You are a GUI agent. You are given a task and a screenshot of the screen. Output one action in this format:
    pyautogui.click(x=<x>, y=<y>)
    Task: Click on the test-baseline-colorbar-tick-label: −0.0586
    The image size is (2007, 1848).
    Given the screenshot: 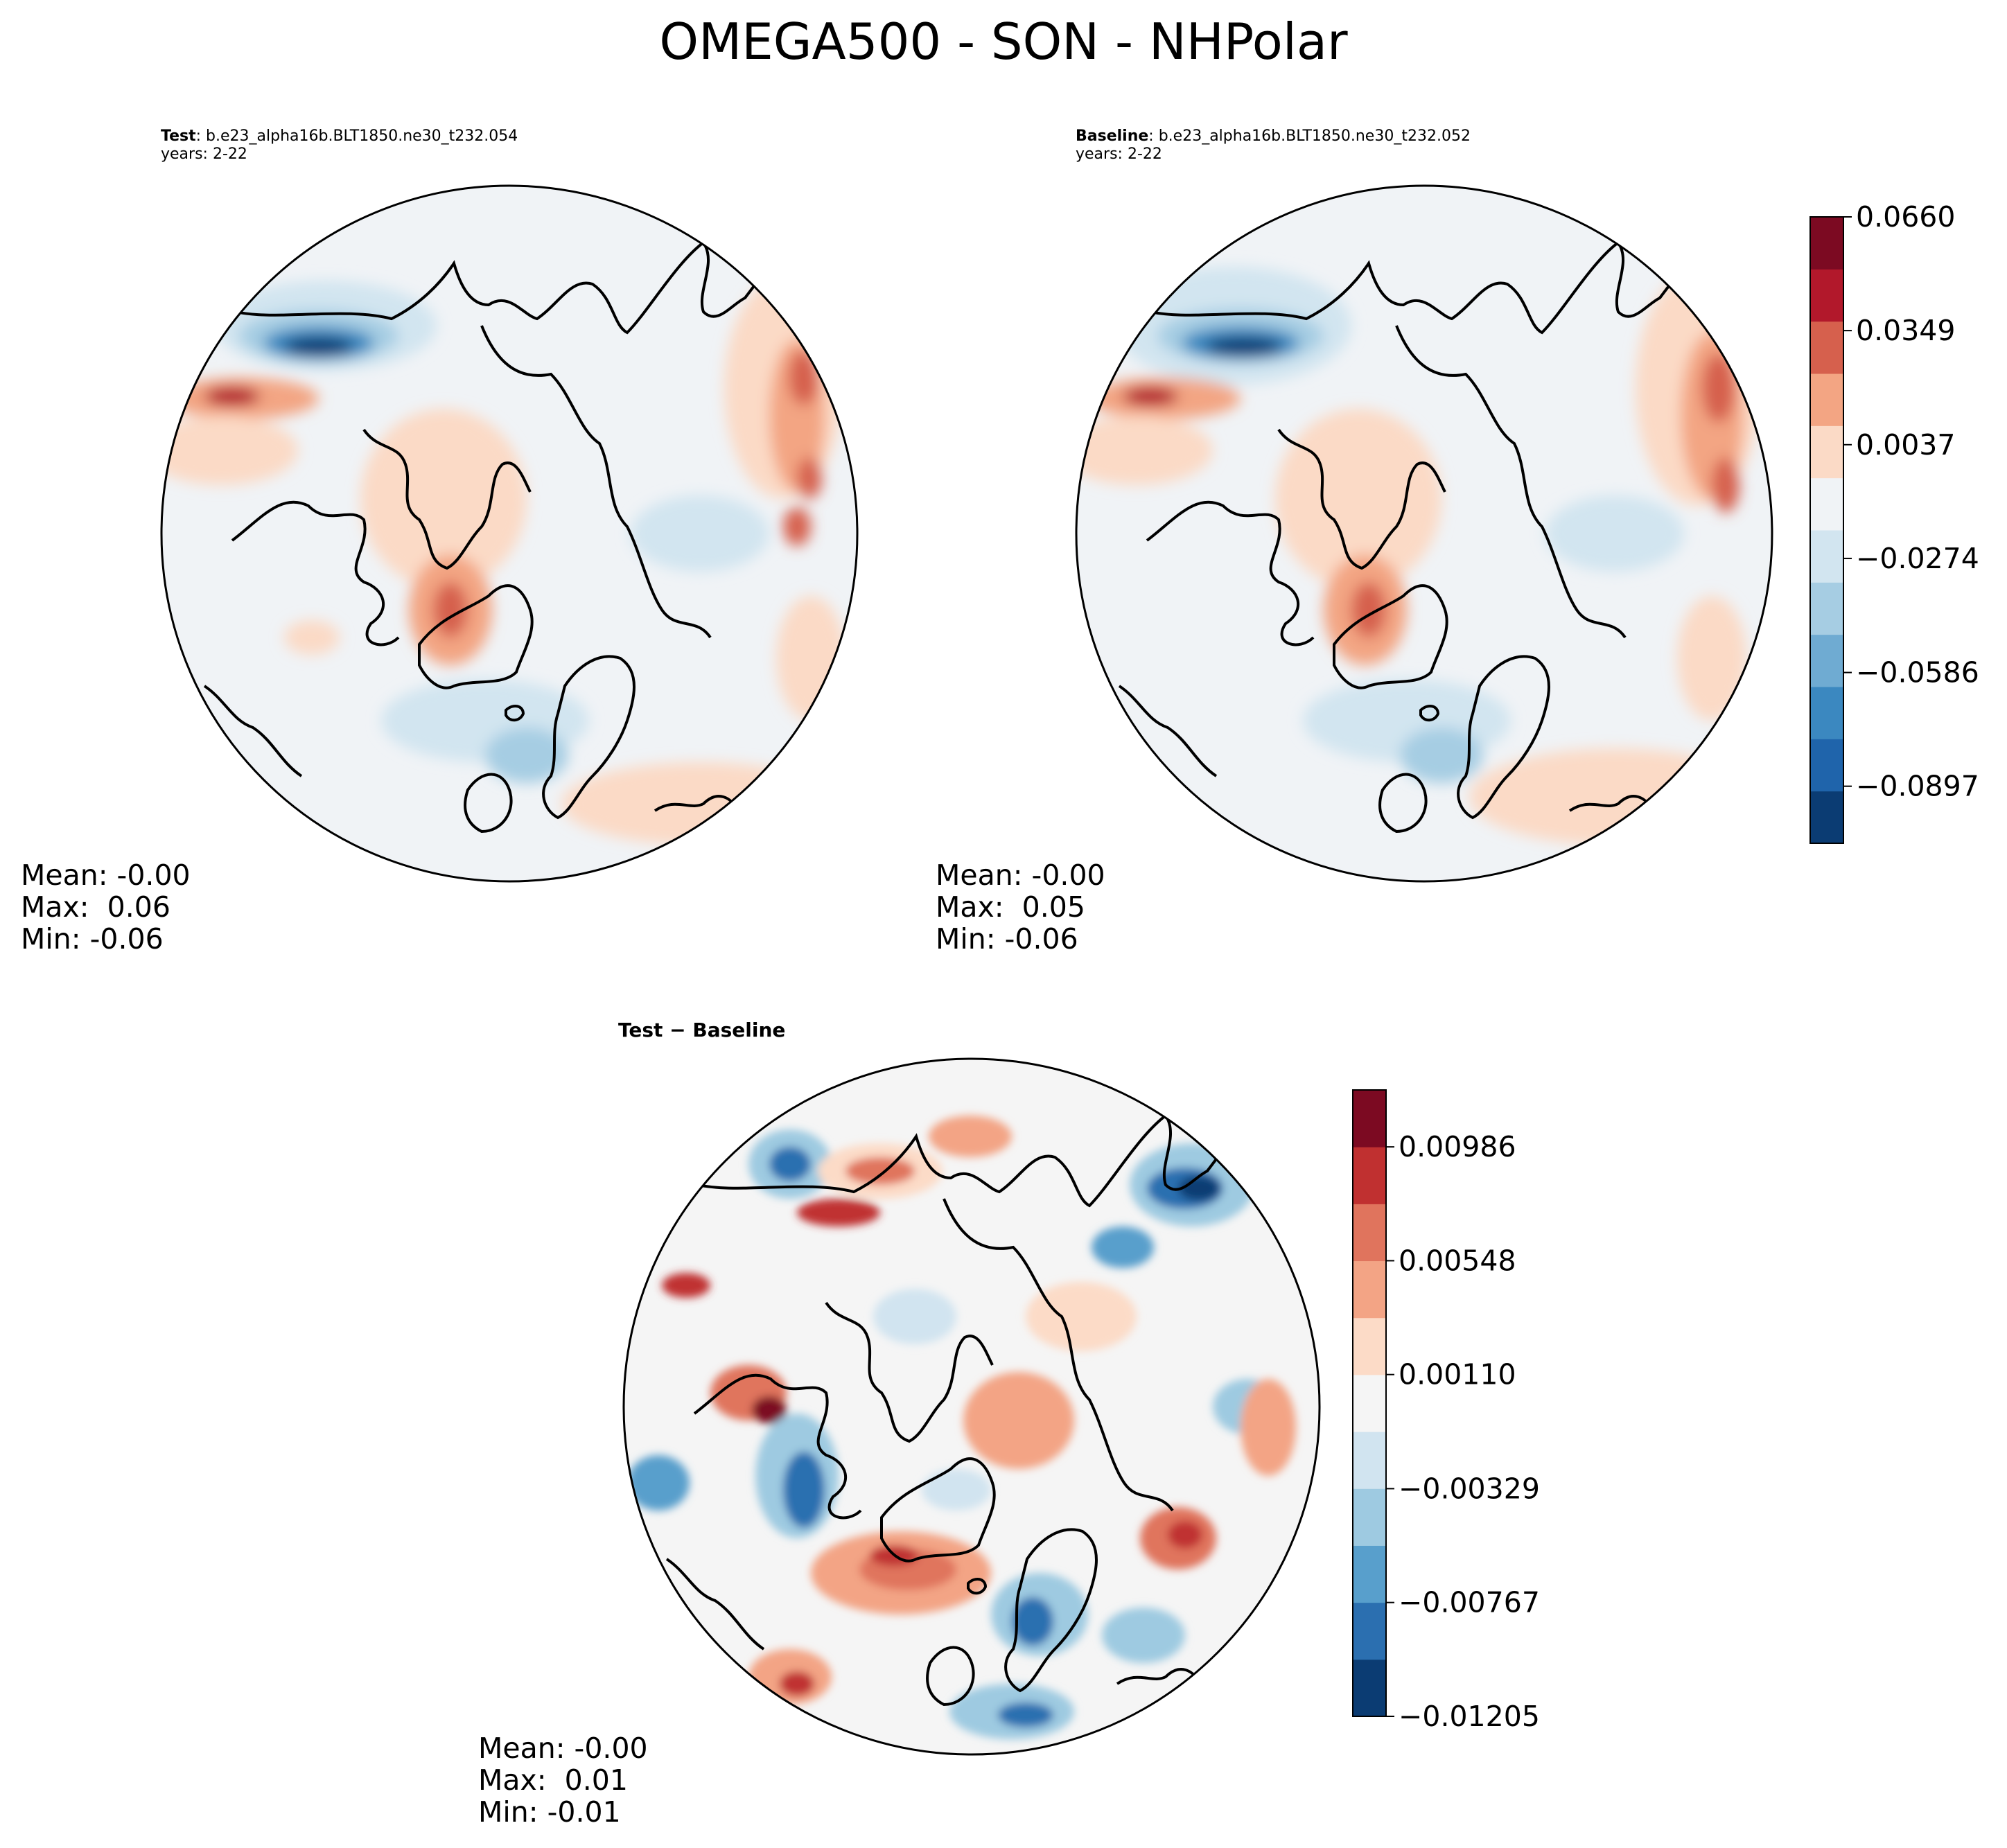 What is the action you would take?
    pyautogui.click(x=1917, y=672)
    